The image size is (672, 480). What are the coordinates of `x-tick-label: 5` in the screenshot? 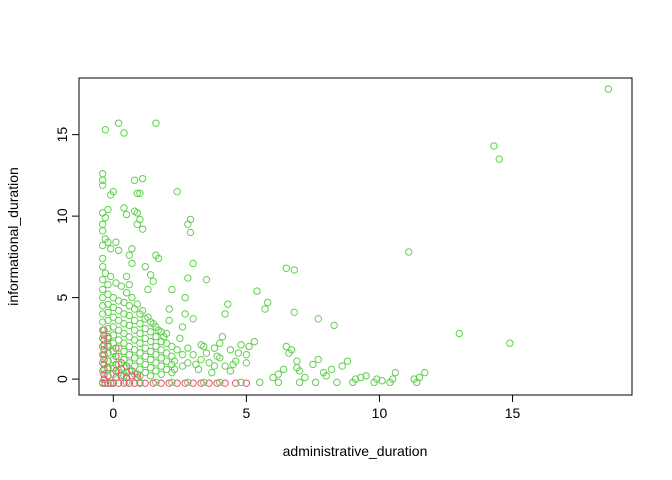 It's located at (246, 413).